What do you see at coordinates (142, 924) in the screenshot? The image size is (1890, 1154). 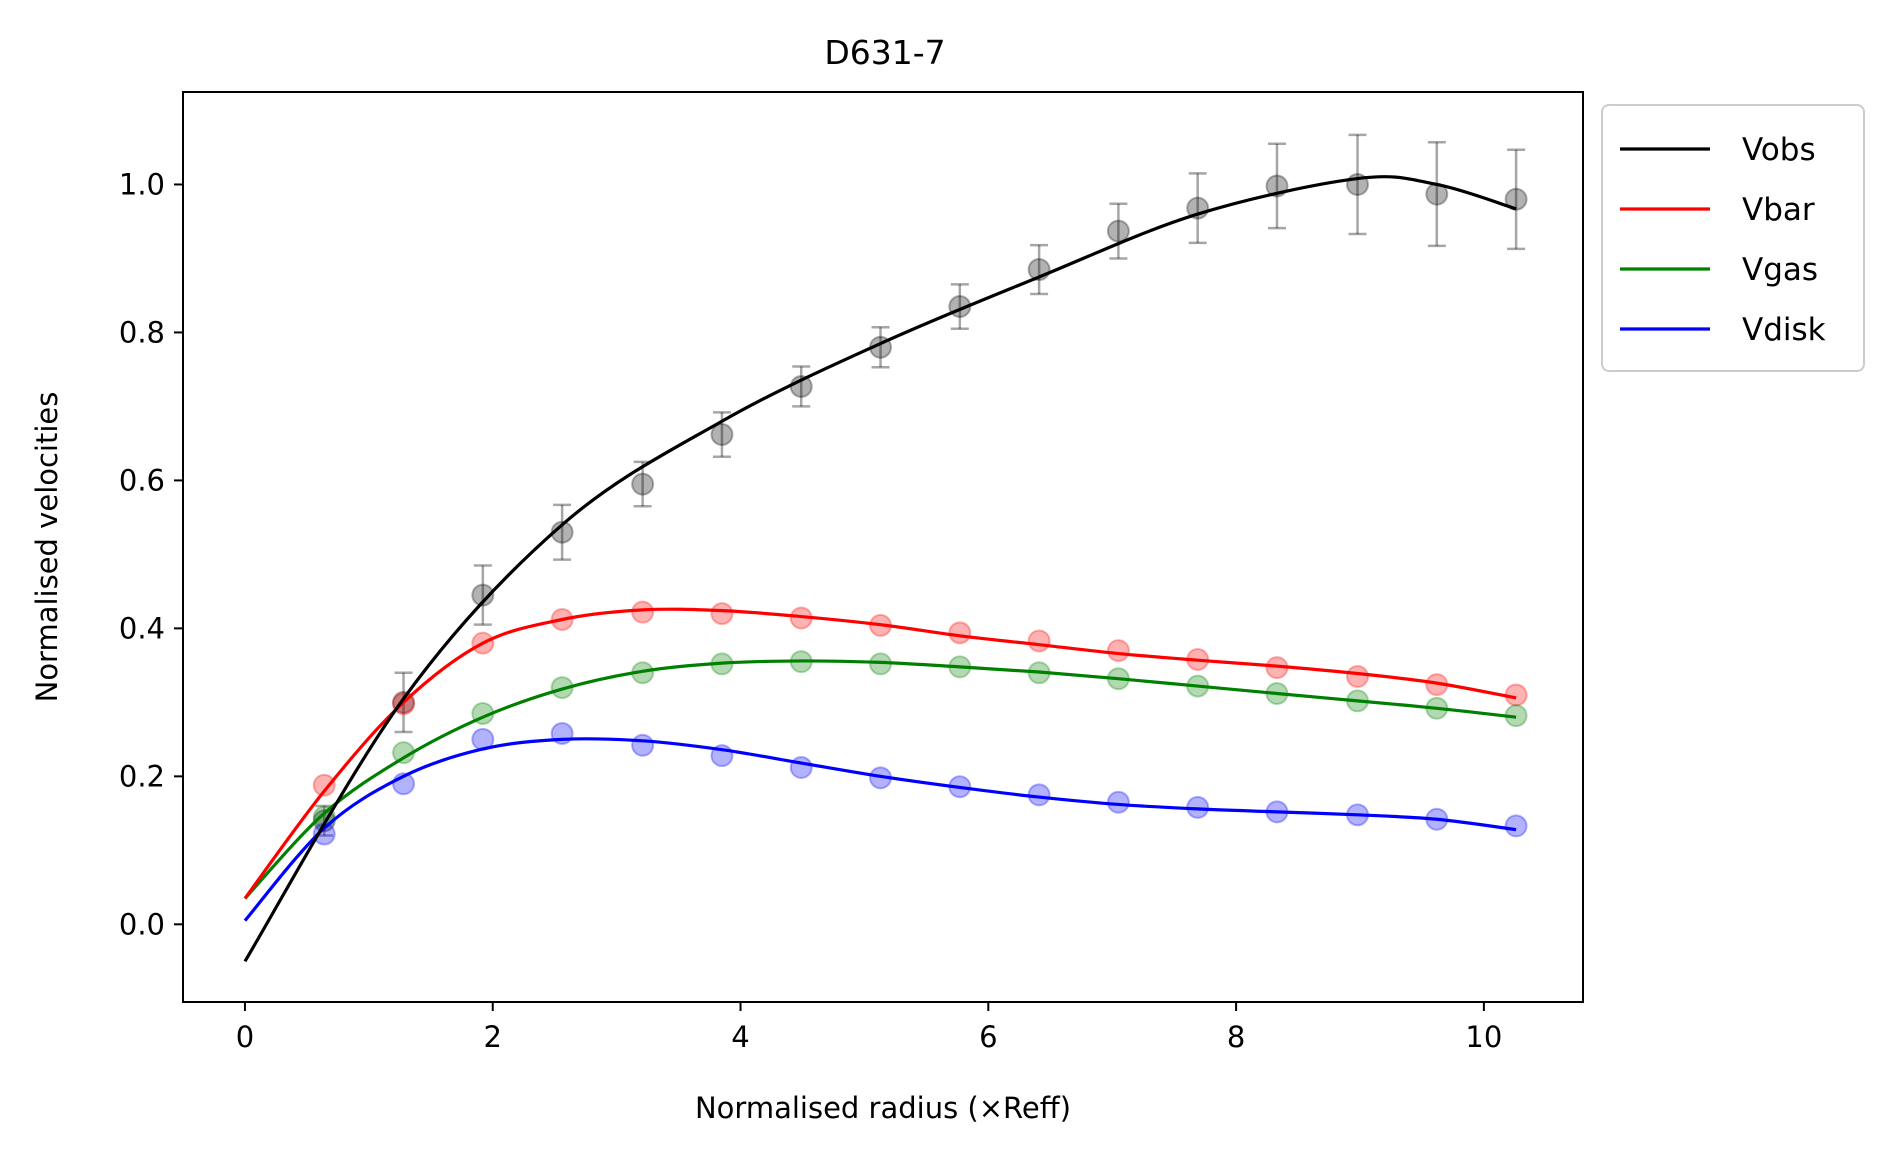 I see `y-tick-label: 0.0` at bounding box center [142, 924].